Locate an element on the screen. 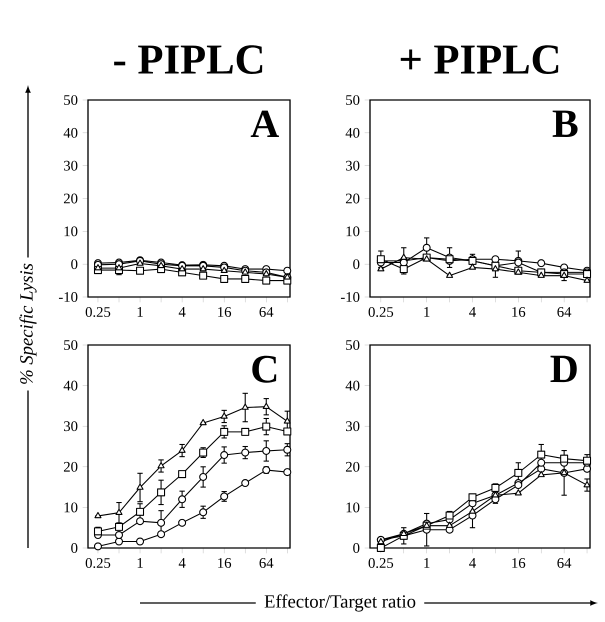 The width and height of the screenshot is (605, 622). chart-title: - PIPLC is located at coordinates (188, 59).